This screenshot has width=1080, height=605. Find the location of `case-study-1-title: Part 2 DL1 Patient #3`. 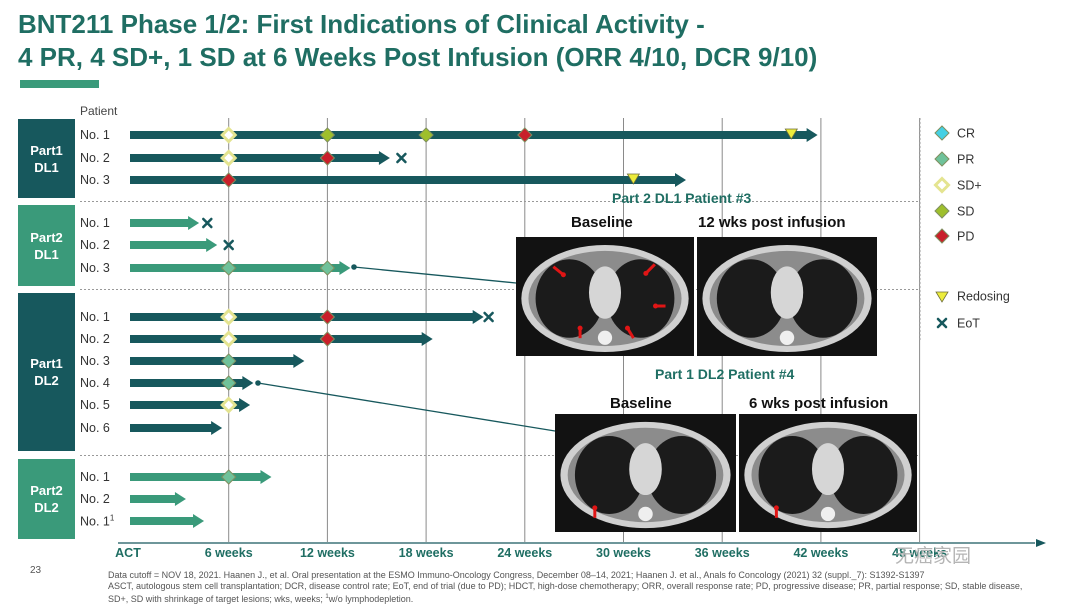

case-study-1-title: Part 2 DL1 Patient #3 is located at coordinates (682, 198).